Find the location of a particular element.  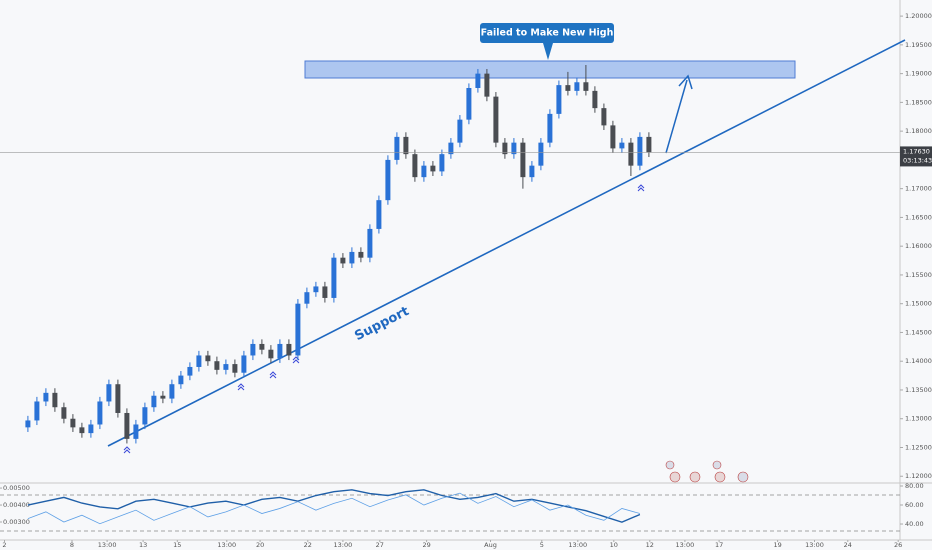

indicator-y-tick-label: 0.00500 is located at coordinates (16, 488).